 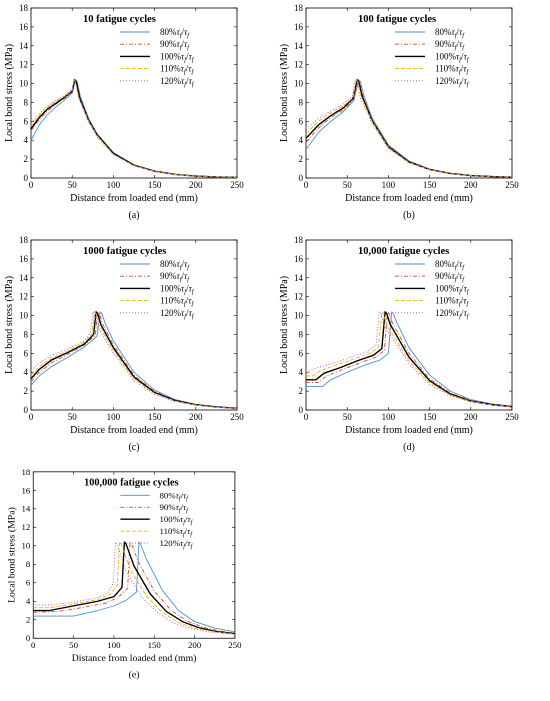 What do you see at coordinates (133, 447) in the screenshot?
I see `panel-tag: (c)` at bounding box center [133, 447].